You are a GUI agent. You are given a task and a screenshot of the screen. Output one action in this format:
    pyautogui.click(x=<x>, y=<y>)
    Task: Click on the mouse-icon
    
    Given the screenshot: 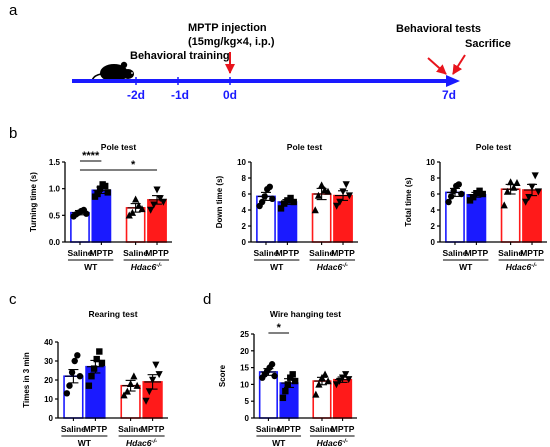 What is the action you would take?
    pyautogui.click(x=112, y=72)
    